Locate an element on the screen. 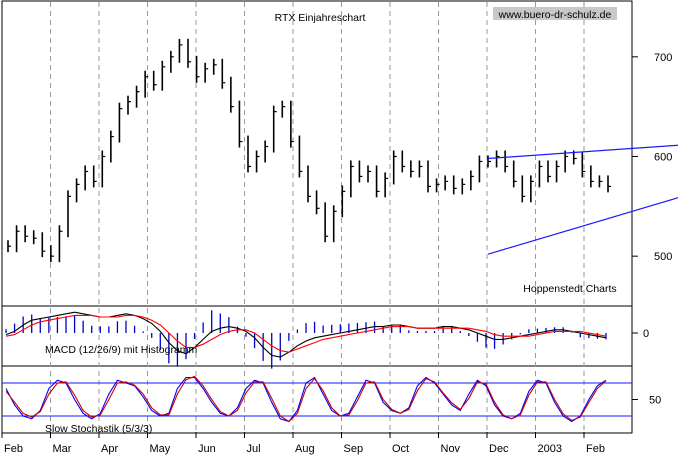 This screenshot has height=457, width=678. credit-label: Hoppenstedt Charts is located at coordinates (569, 289).